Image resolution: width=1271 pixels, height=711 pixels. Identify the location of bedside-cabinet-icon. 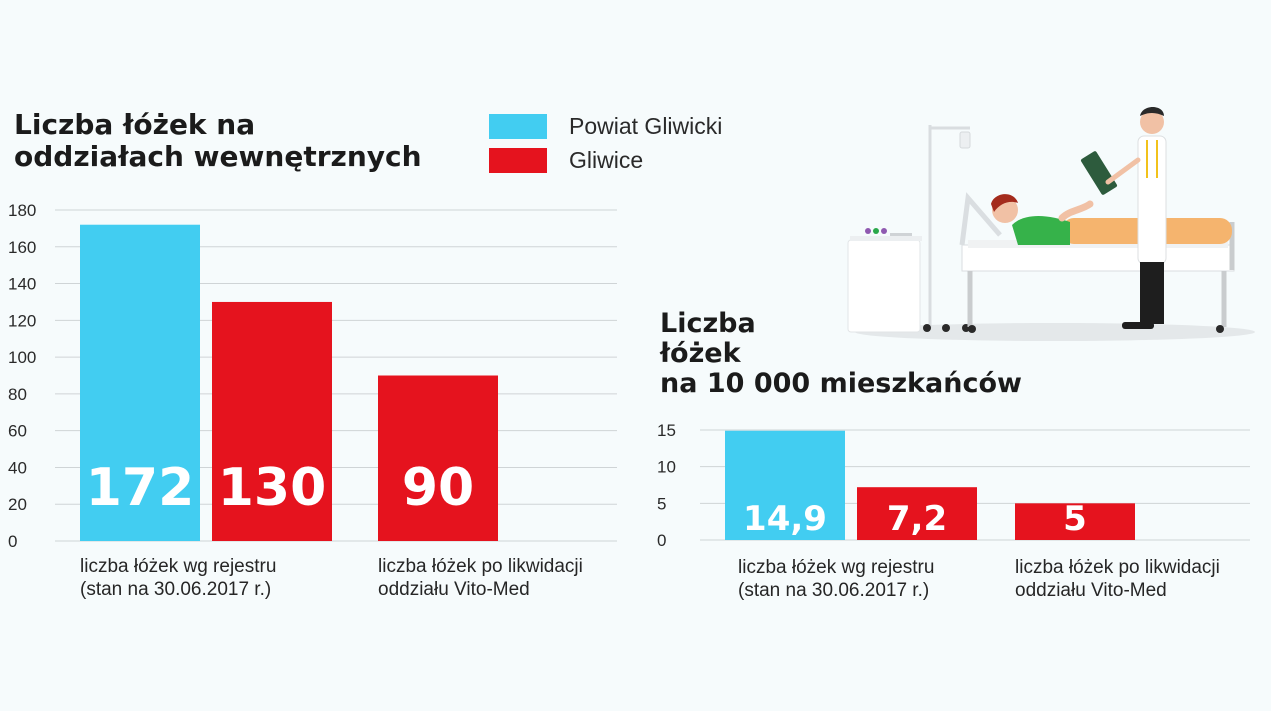
(884, 280).